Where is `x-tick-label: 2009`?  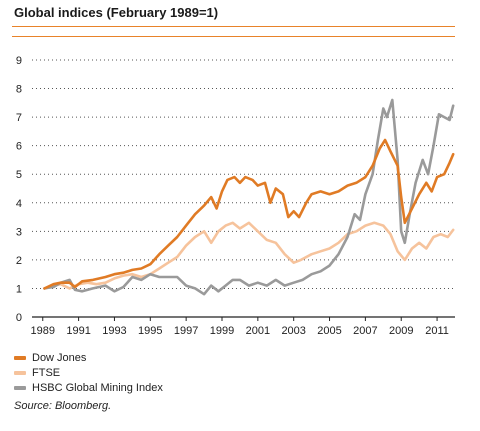
x-tick-label: 2009 is located at coordinates (401, 331).